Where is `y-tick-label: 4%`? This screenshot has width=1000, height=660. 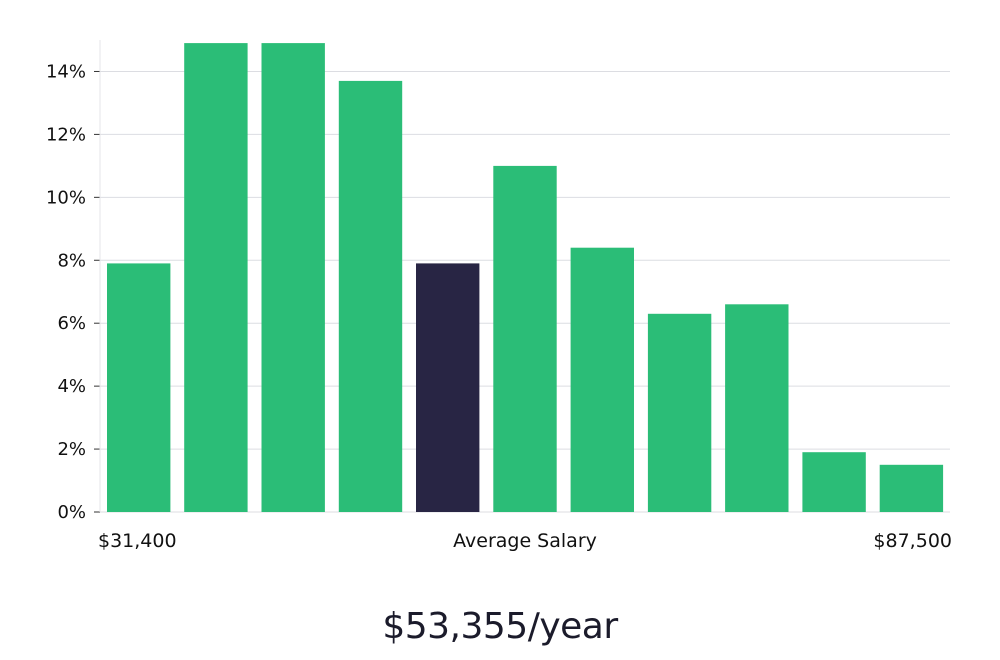
y-tick-label: 4% is located at coordinates (71, 386).